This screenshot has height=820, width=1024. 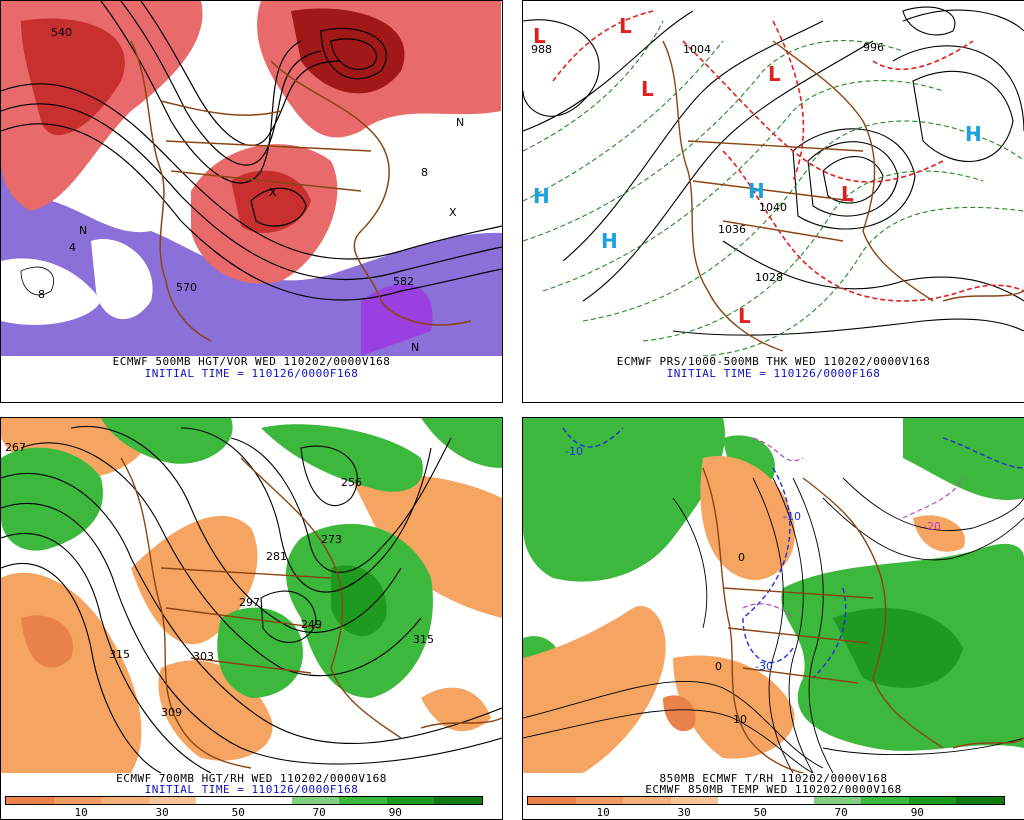 What do you see at coordinates (61, 32) in the screenshot?
I see `contour-label: 540` at bounding box center [61, 32].